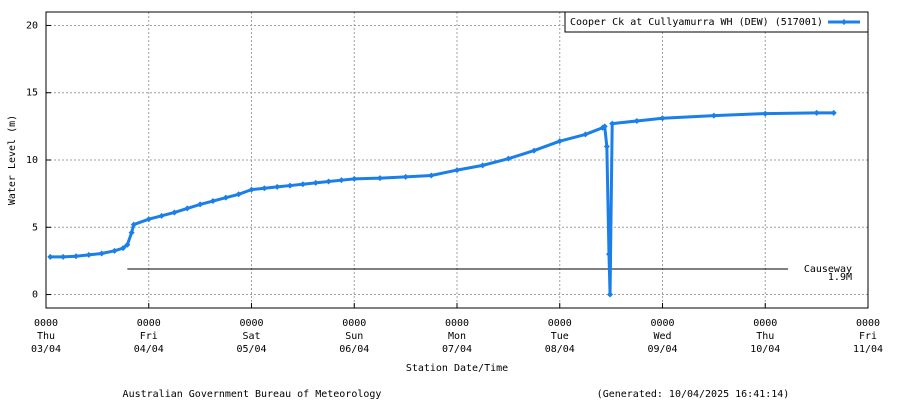 The width and height of the screenshot is (900, 403). I want to click on y-tick-label: 5, so click(35, 227).